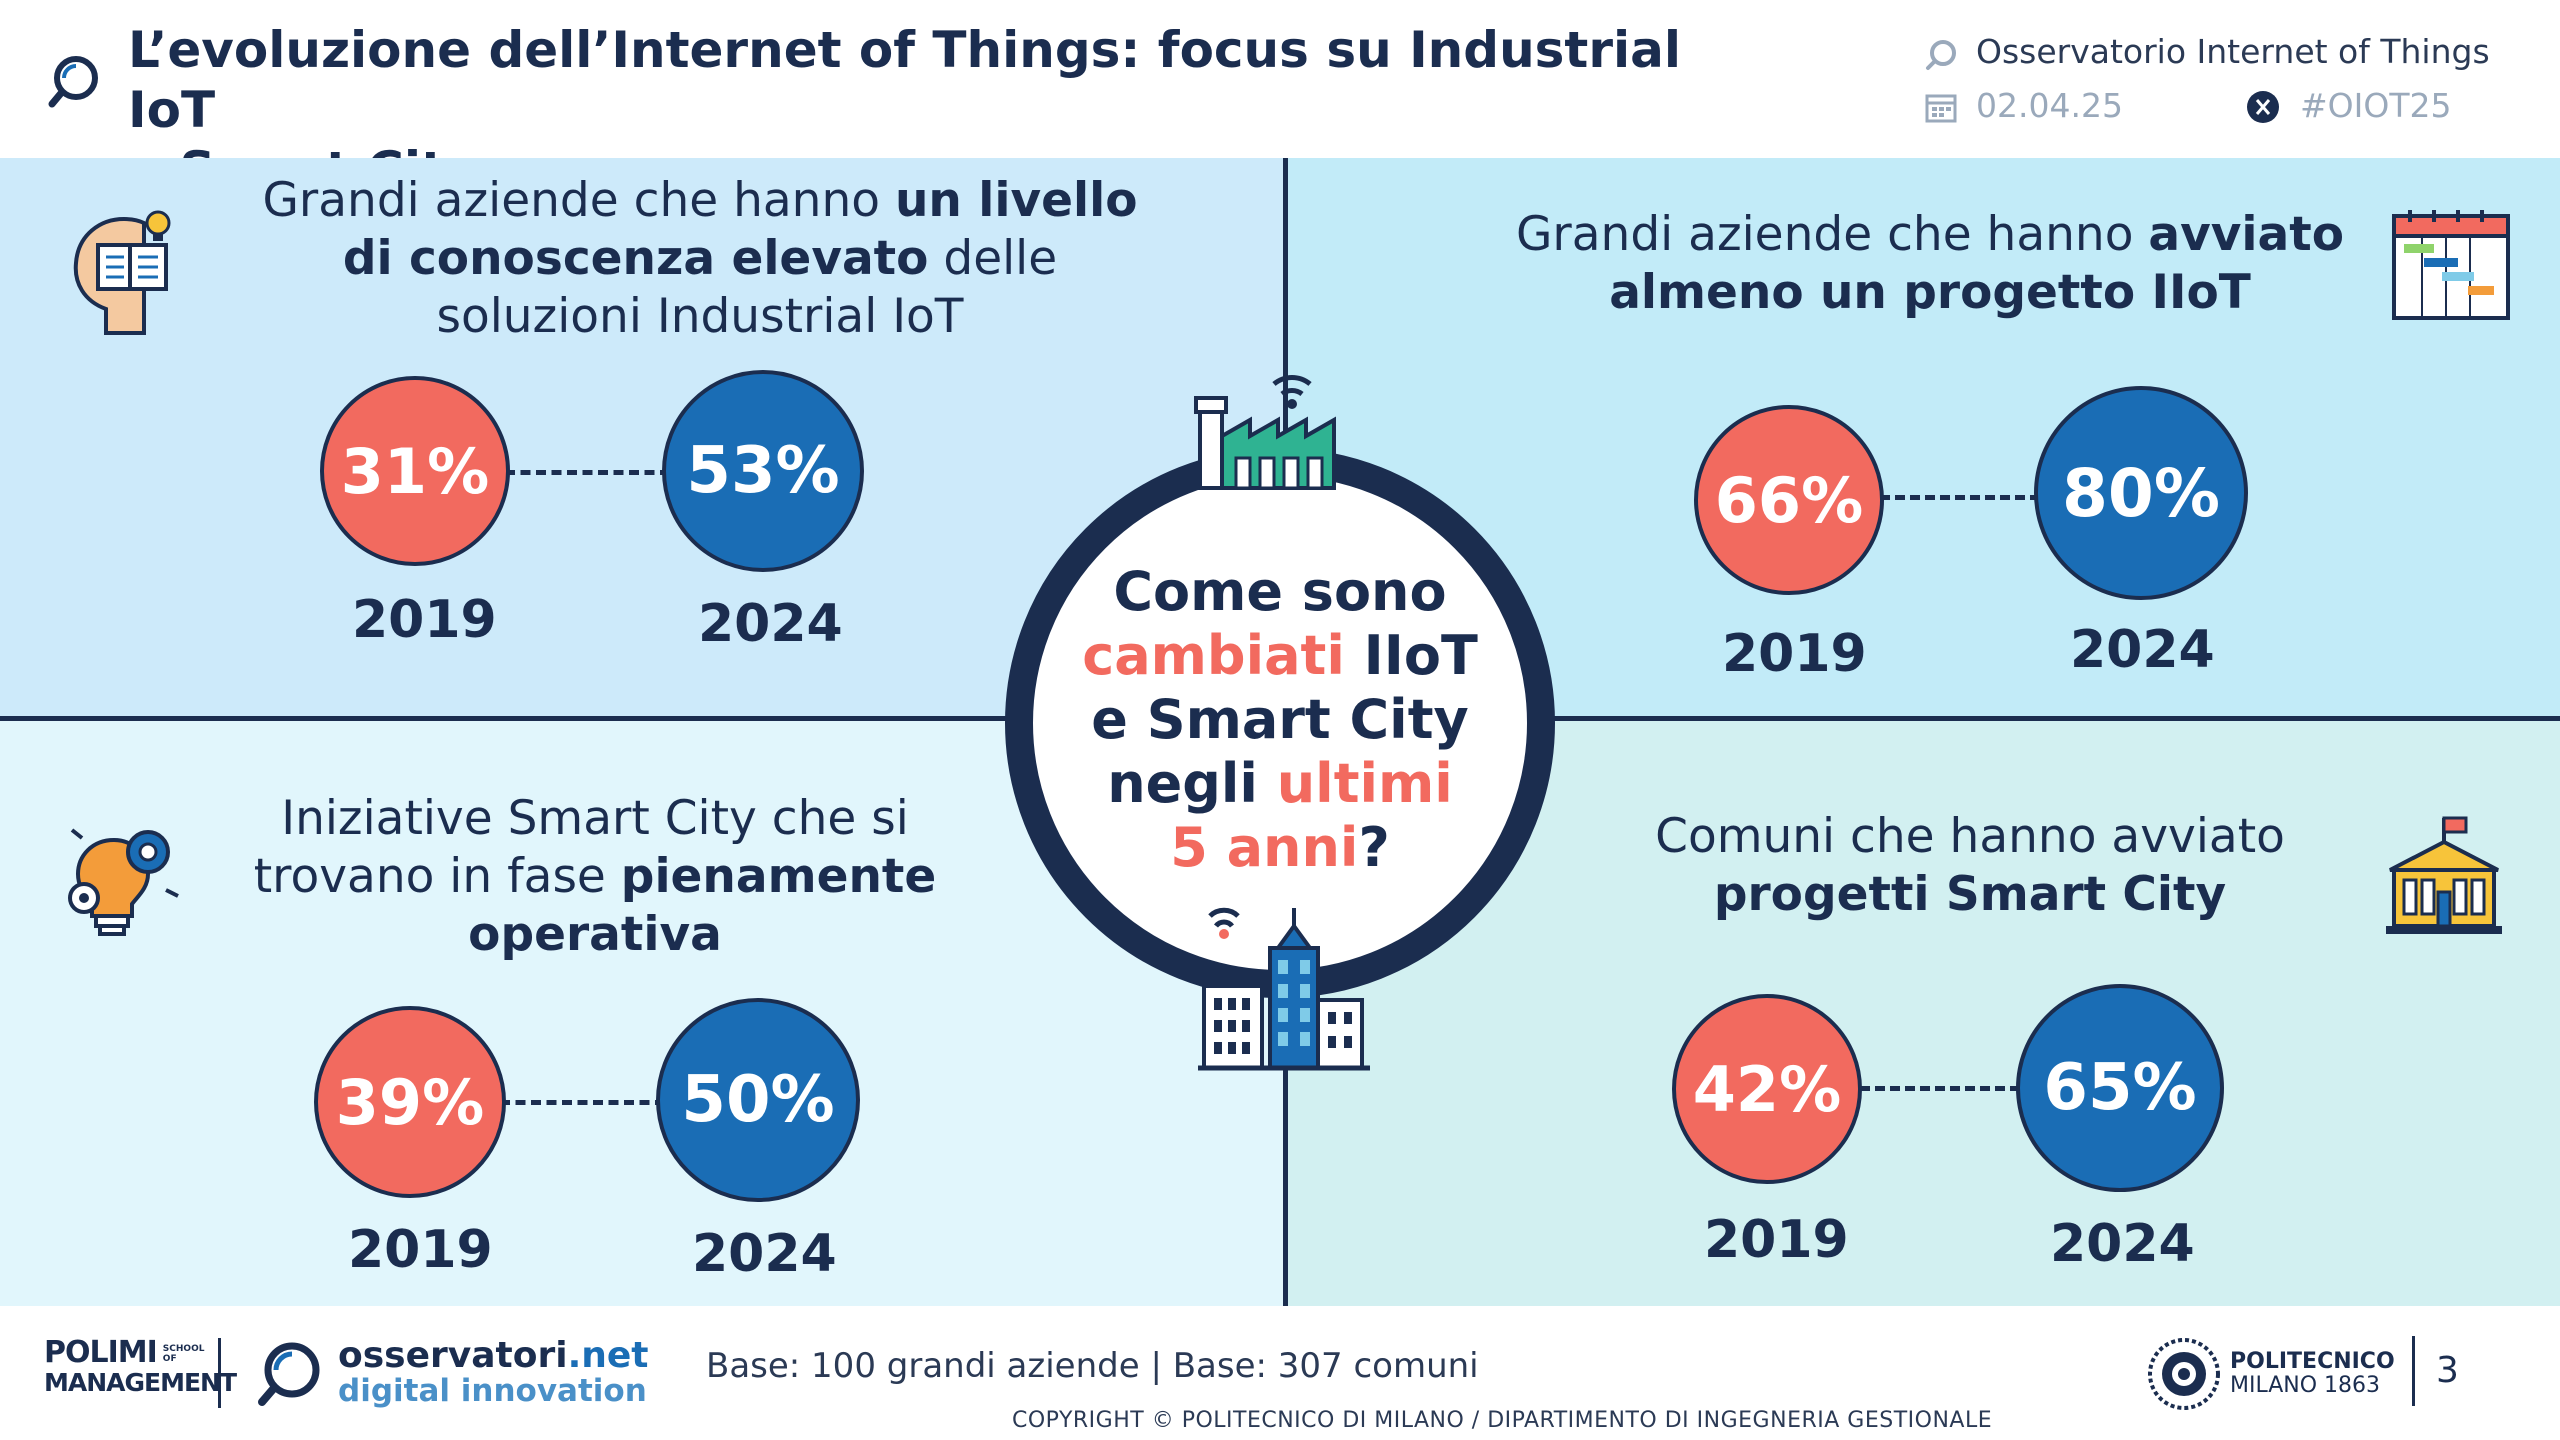 The width and height of the screenshot is (2560, 1440). I want to click on bl-line1: Iniziative Smart City che si, so click(595, 818).